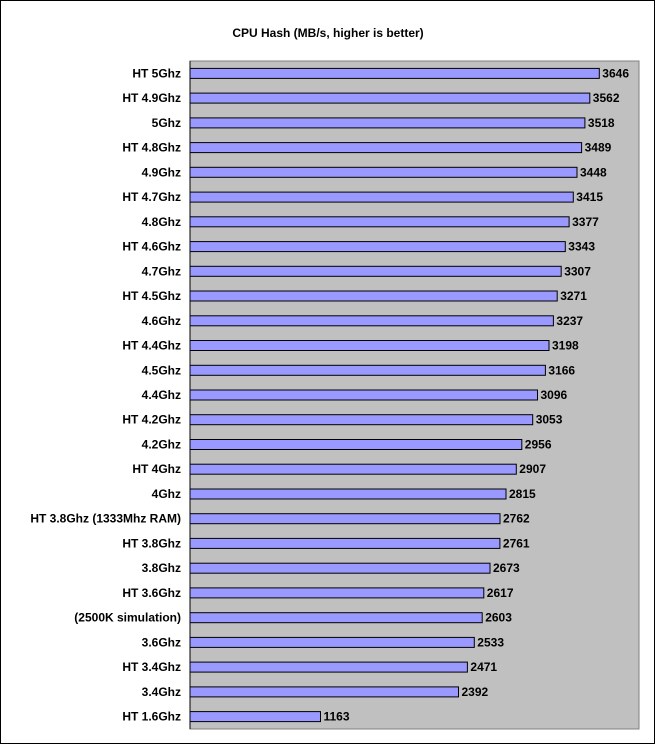  I want to click on value-label: 3271, so click(573, 296).